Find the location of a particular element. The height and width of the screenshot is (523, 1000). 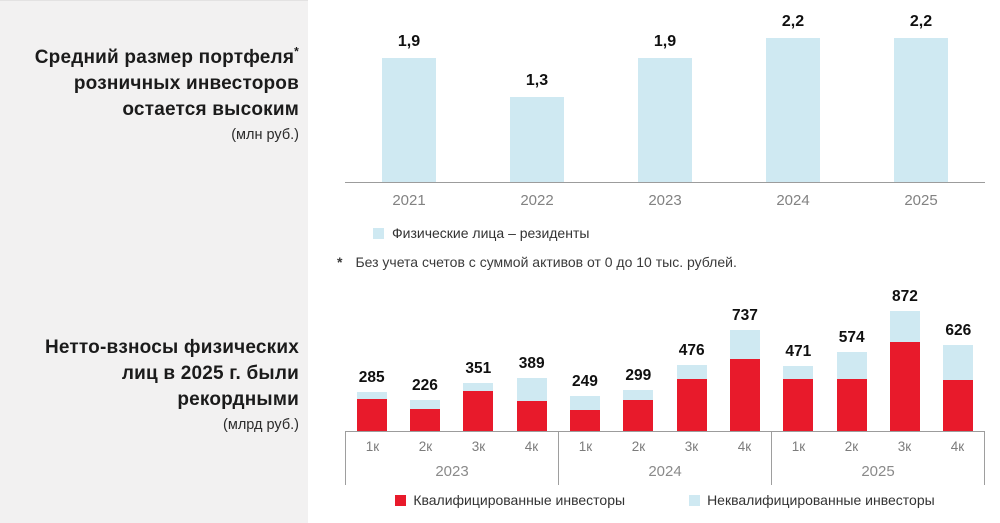

chart2-value-label: 574 is located at coordinates (851, 337).